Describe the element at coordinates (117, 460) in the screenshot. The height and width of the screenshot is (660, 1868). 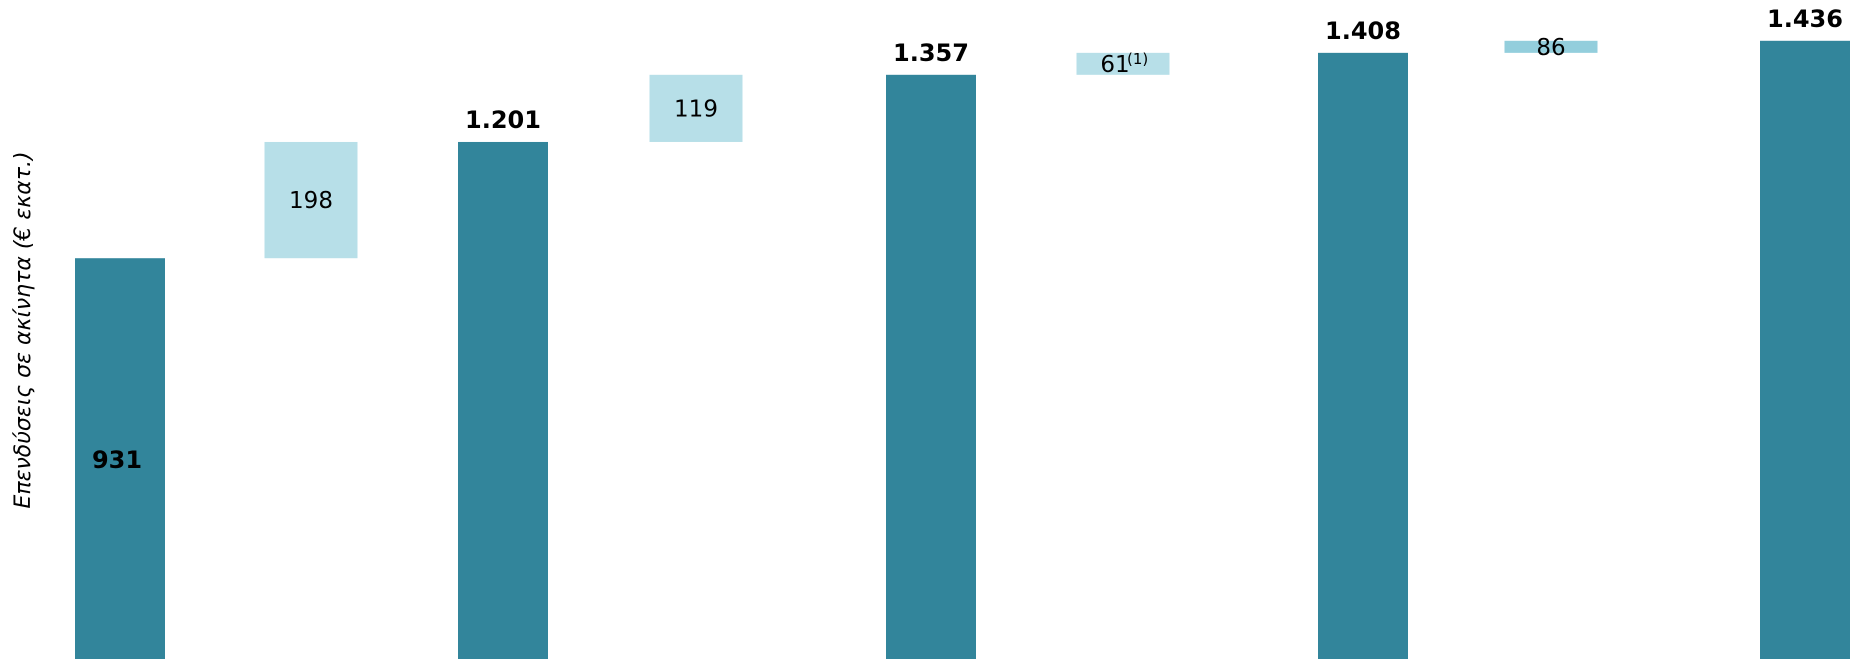
I see `total-value-label: 931` at that location.